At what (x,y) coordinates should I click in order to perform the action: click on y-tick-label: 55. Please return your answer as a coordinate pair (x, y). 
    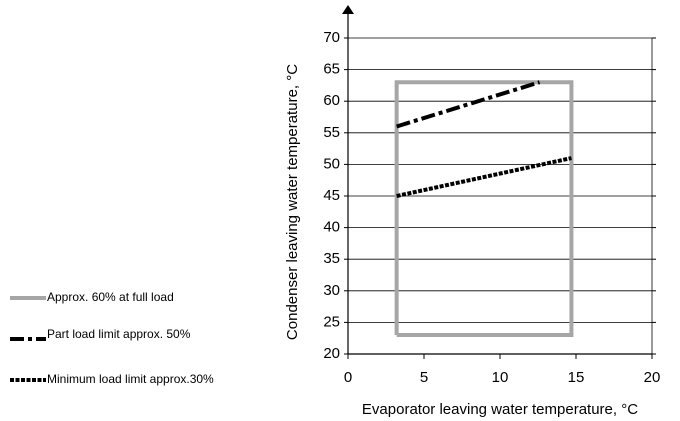
    Looking at the image, I should click on (331, 132).